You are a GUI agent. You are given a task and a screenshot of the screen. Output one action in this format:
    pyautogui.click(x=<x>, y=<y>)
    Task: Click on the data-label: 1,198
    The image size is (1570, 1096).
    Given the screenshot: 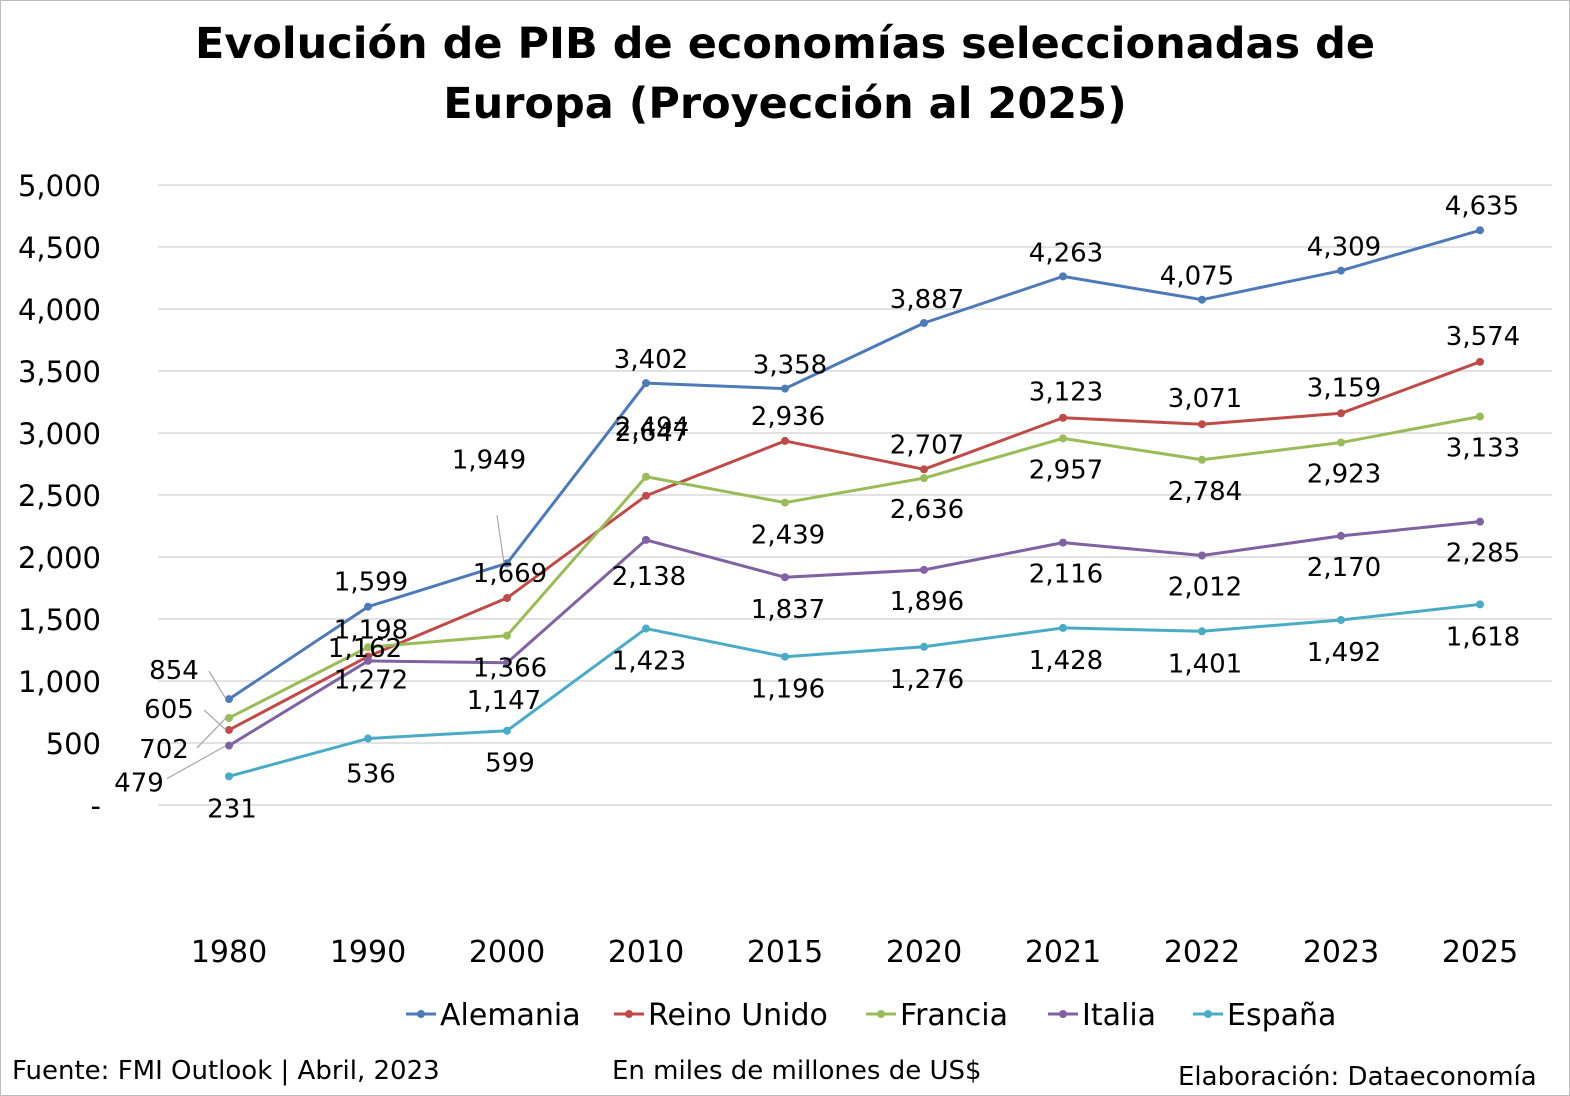 What is the action you would take?
    pyautogui.click(x=371, y=630)
    